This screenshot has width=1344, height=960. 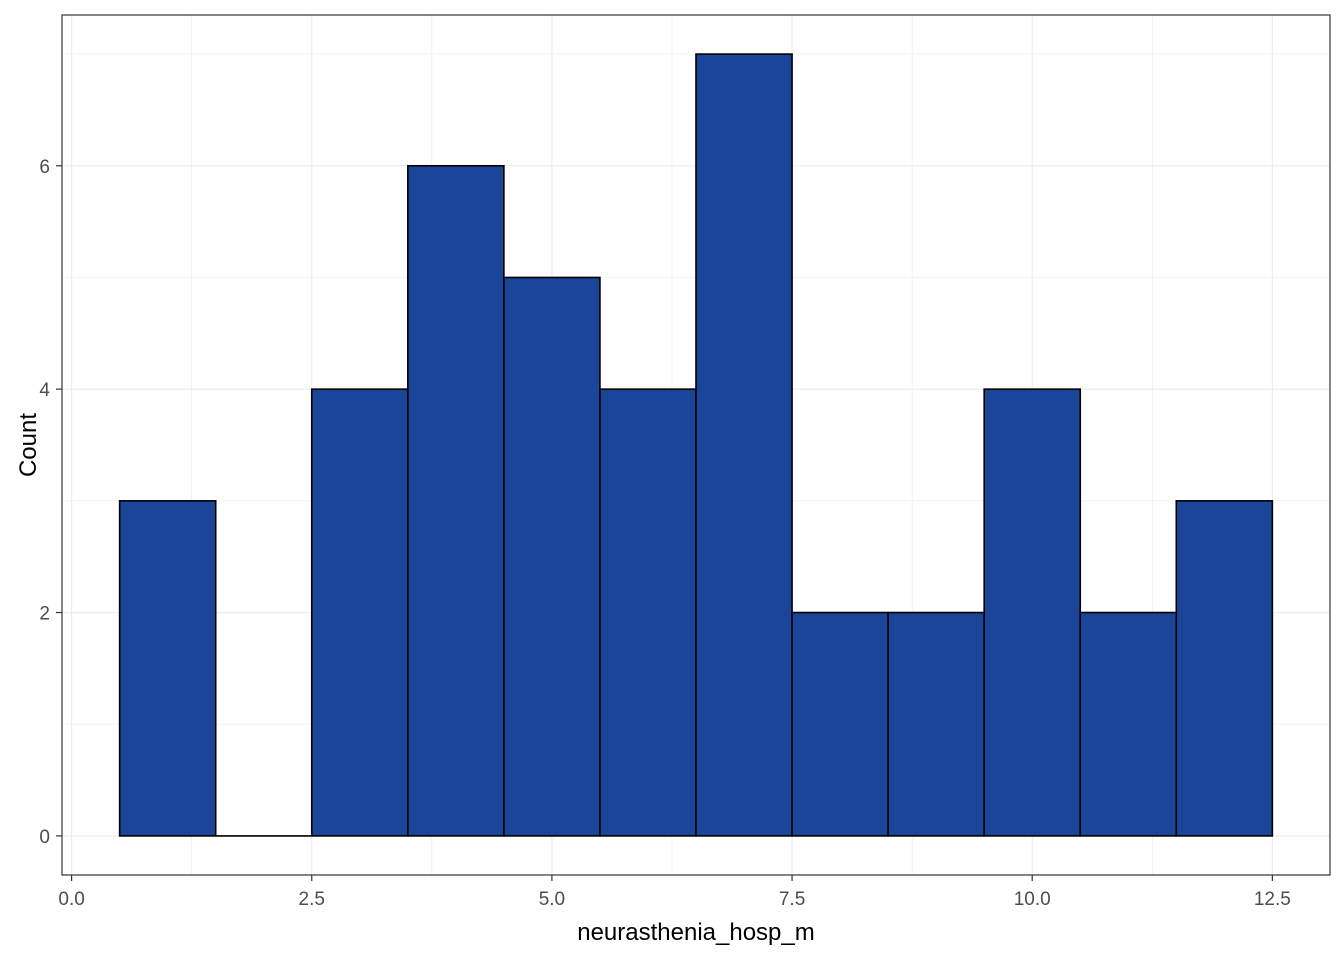 I want to click on x-tick-label-3: 7.5, so click(x=792, y=899).